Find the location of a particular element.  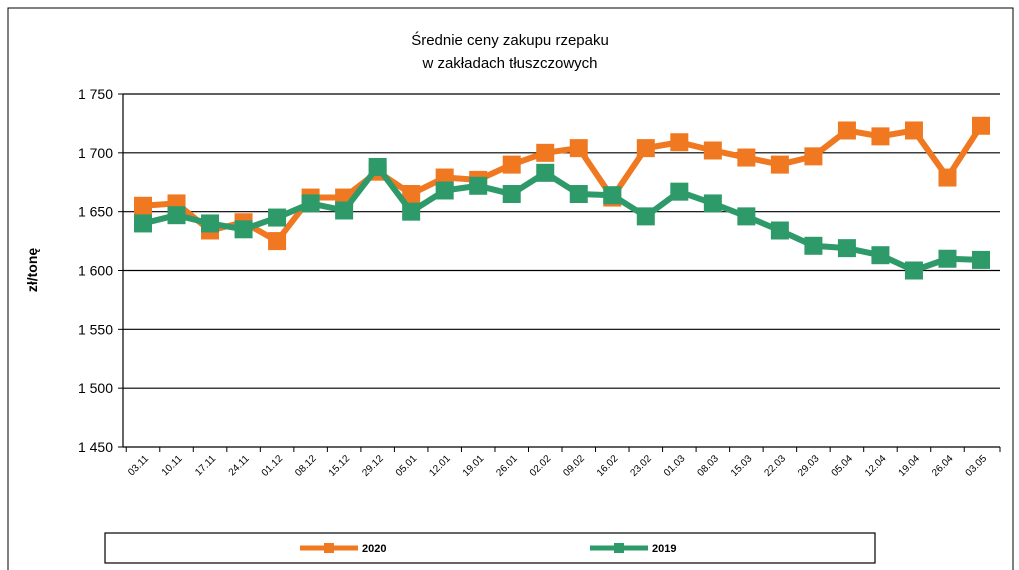

legend-label: 2019 is located at coordinates (664, 549).